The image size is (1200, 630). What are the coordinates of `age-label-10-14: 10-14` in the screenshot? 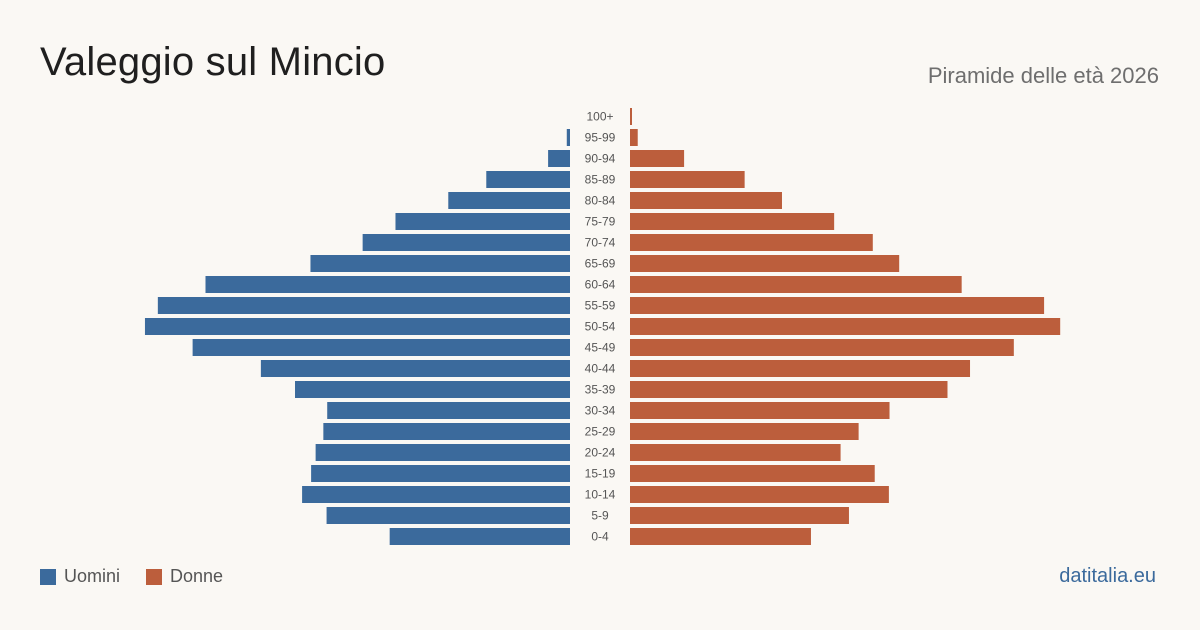 It's located at (600, 495).